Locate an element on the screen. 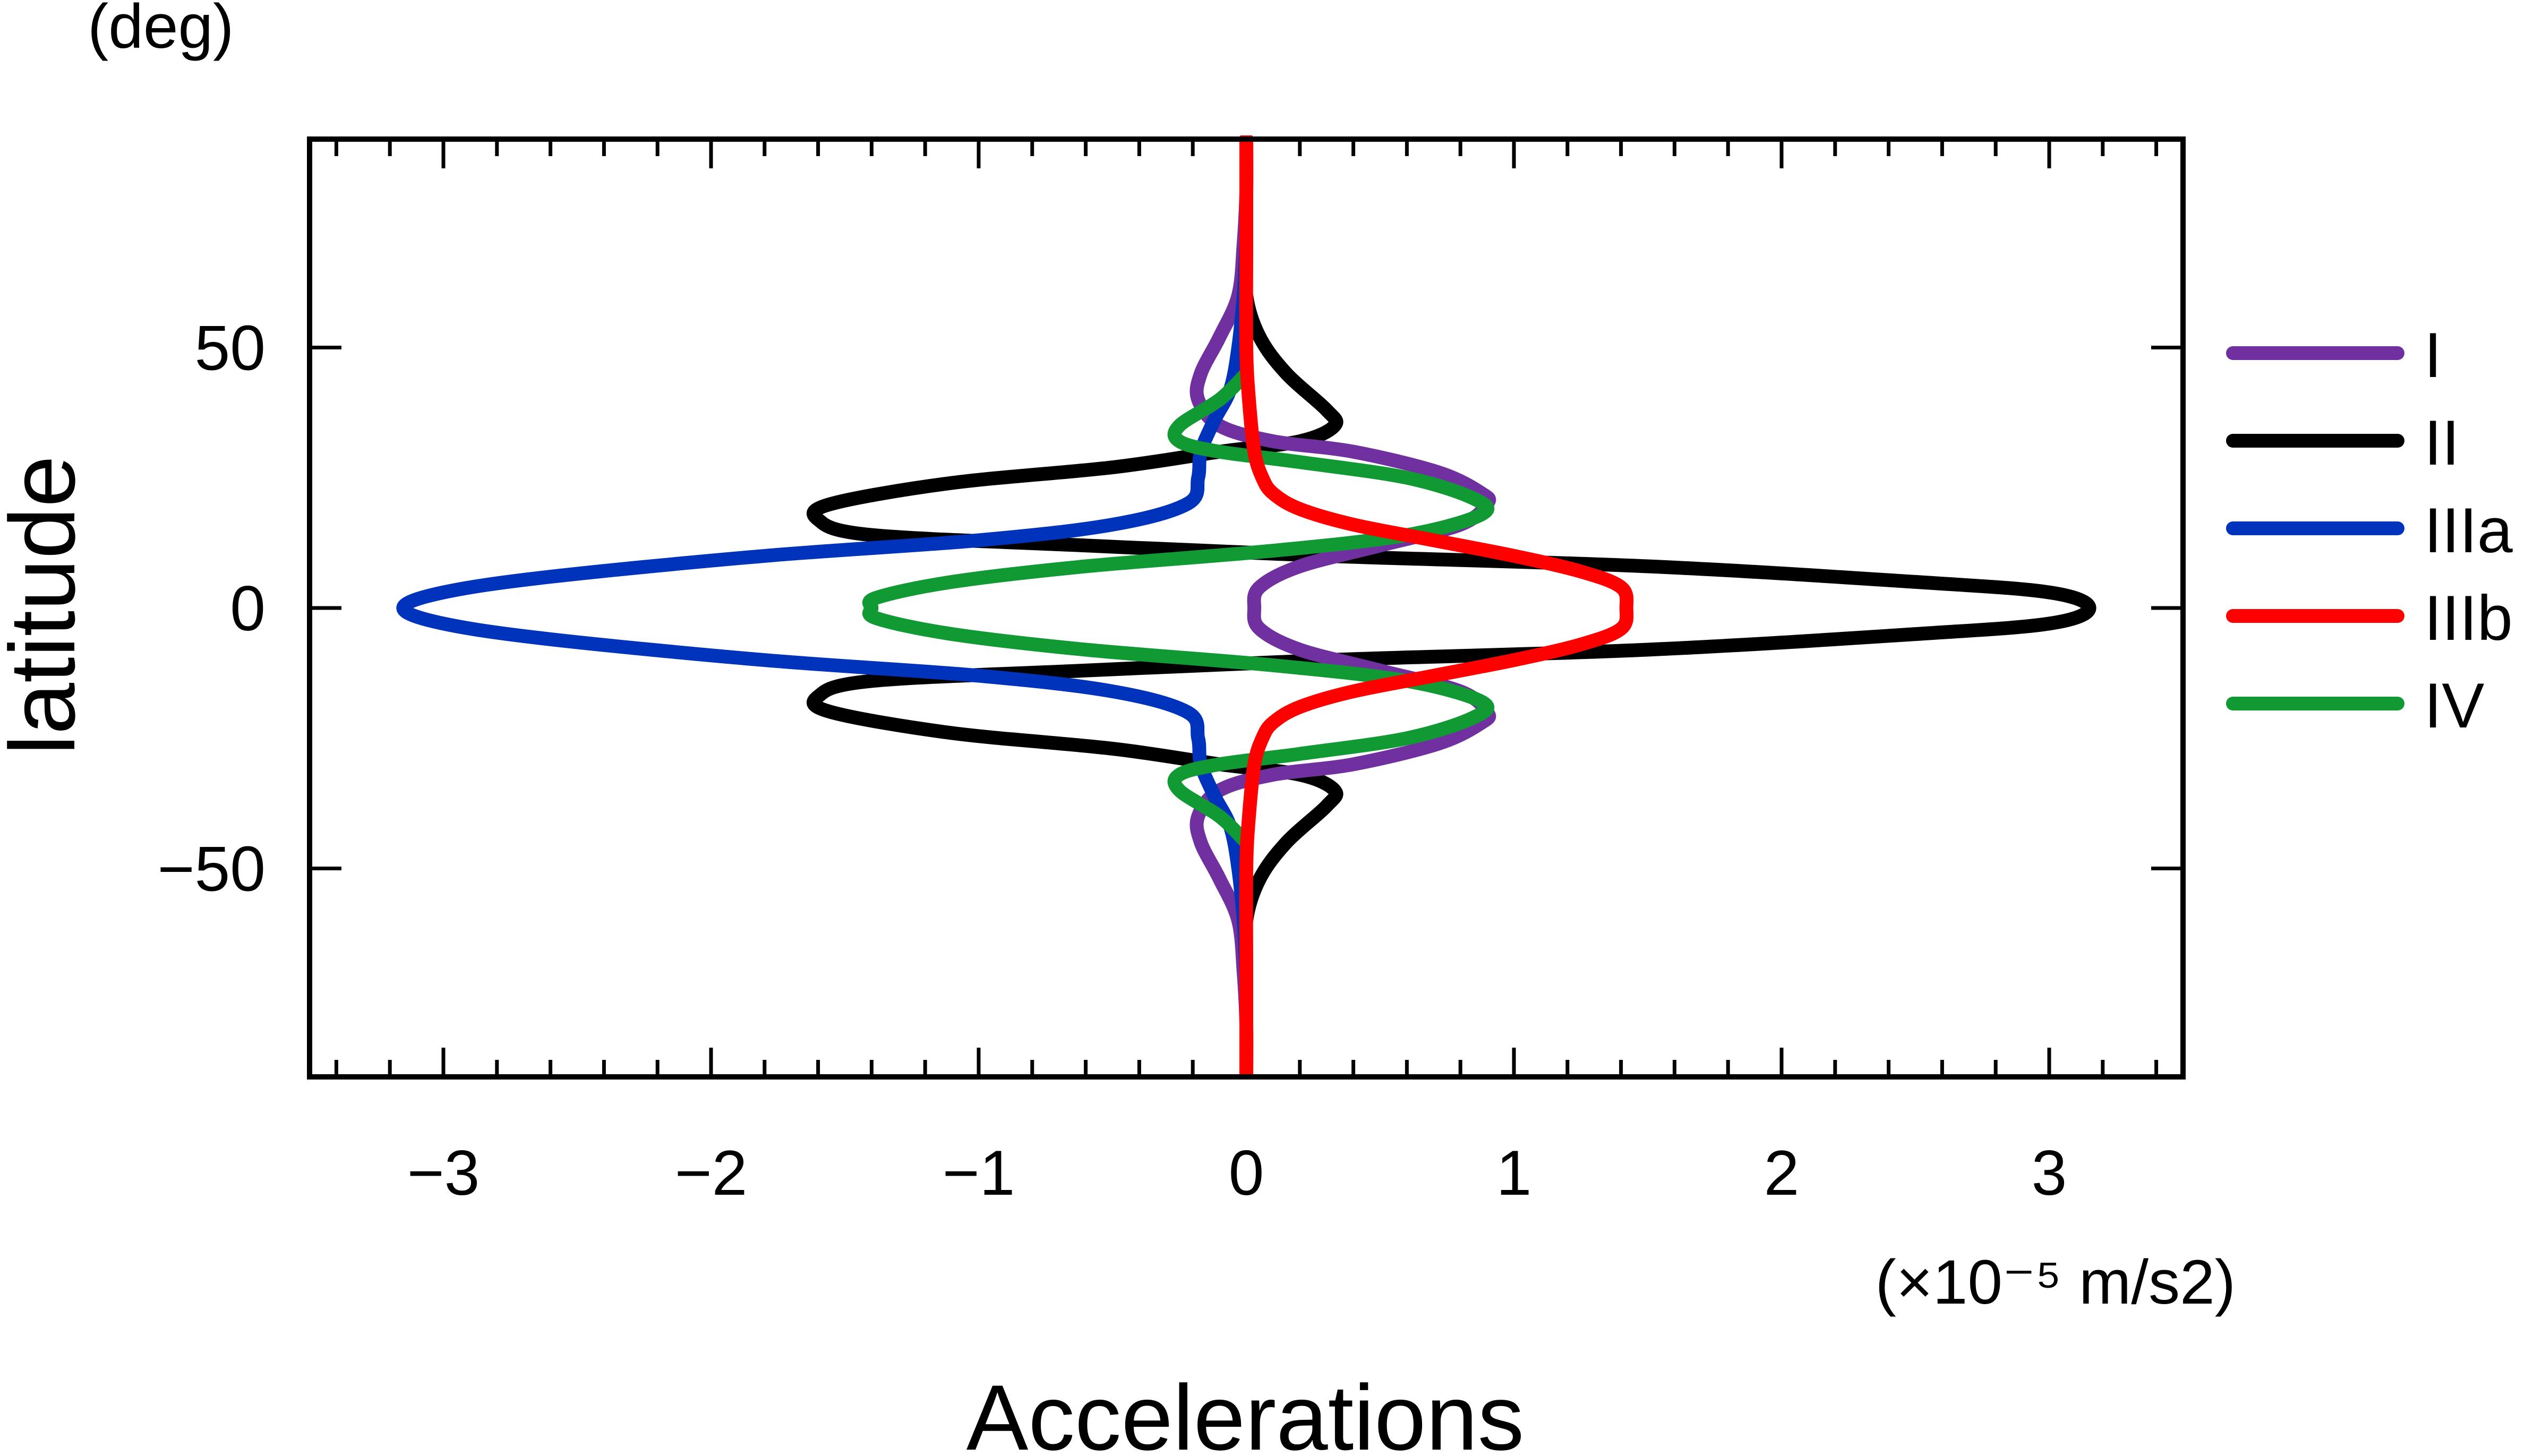 Image resolution: width=2525 pixels, height=1456 pixels. series-line-iv is located at coordinates (1178, 608).